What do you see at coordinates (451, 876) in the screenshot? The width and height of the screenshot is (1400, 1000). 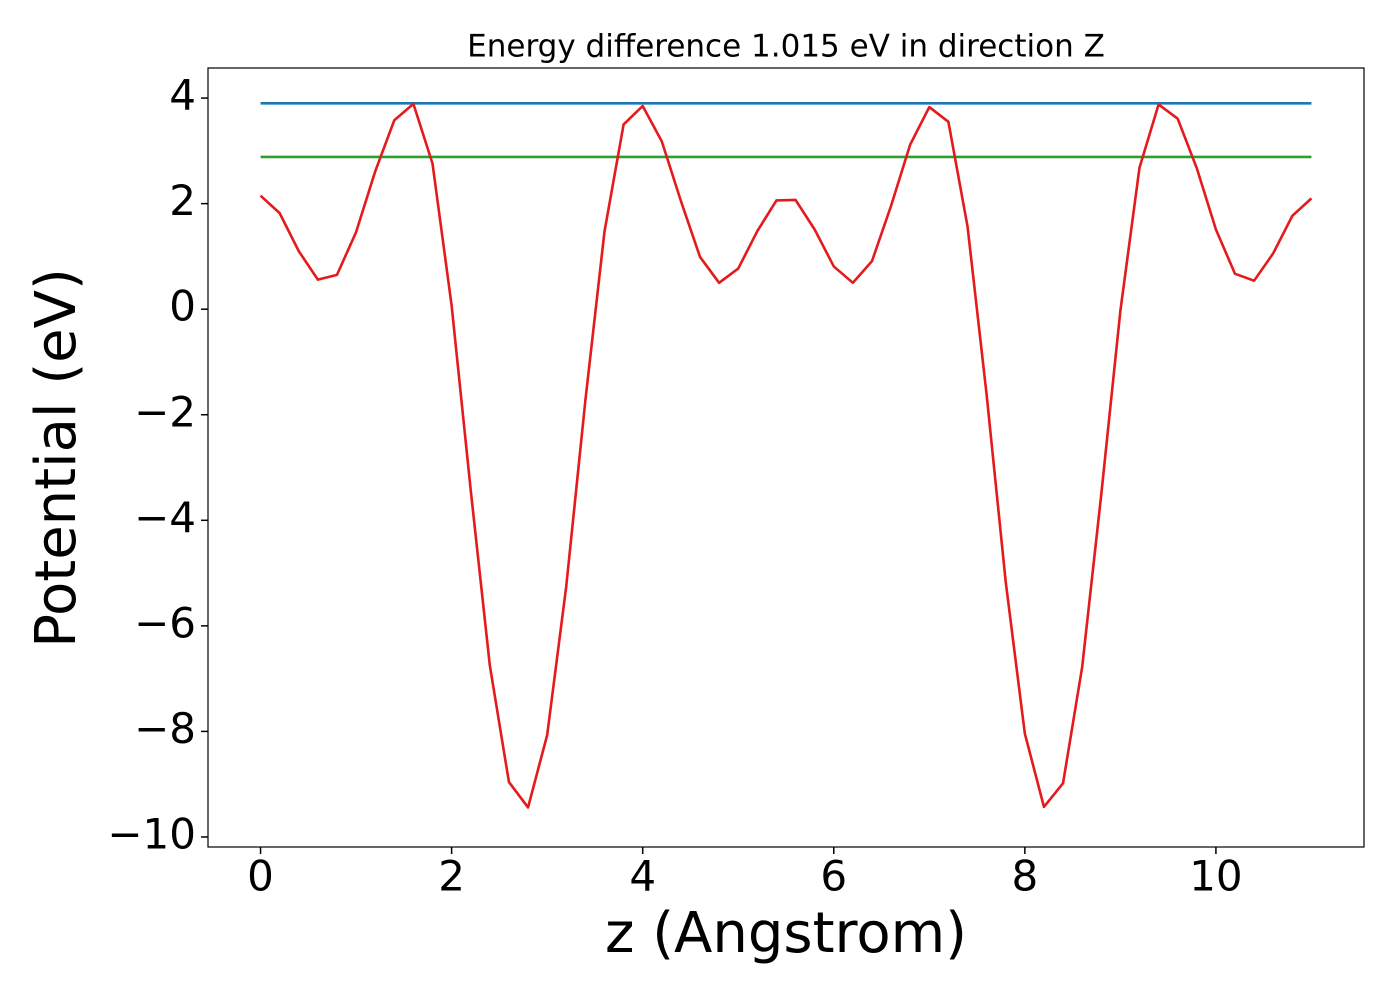 I see `x-tick-label: 2` at bounding box center [451, 876].